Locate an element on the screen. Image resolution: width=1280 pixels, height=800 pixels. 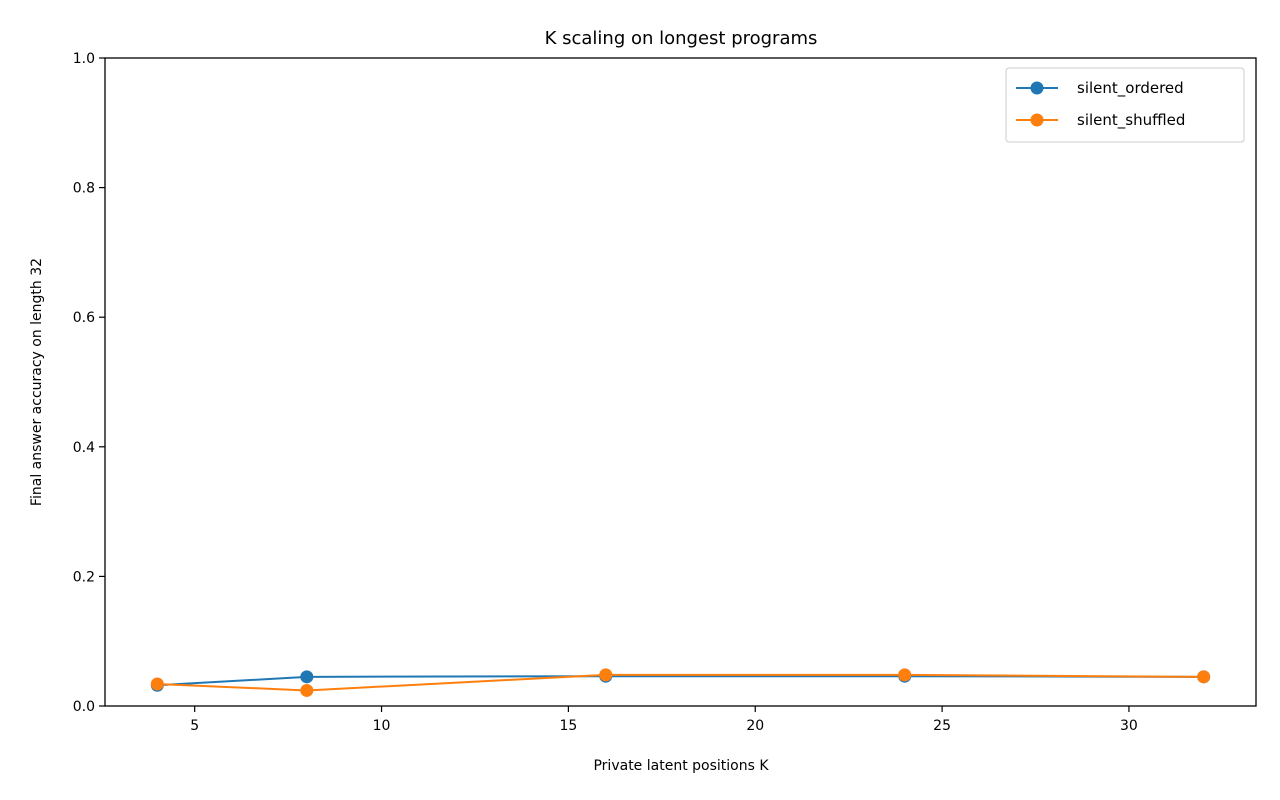
series-silent_shuffled is located at coordinates (680, 682).